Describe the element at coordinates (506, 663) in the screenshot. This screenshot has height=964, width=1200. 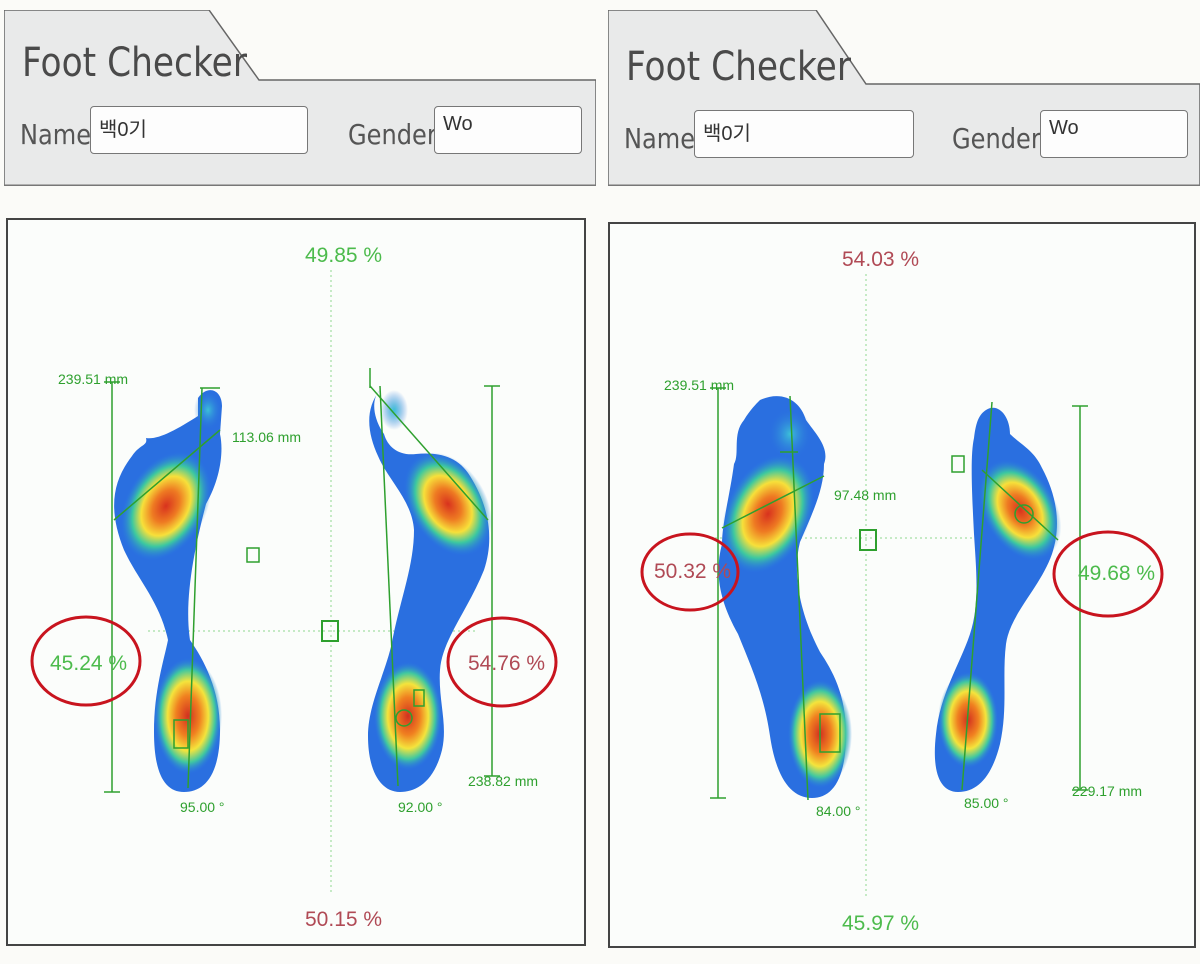
I see `right-percent: 54.76 %` at that location.